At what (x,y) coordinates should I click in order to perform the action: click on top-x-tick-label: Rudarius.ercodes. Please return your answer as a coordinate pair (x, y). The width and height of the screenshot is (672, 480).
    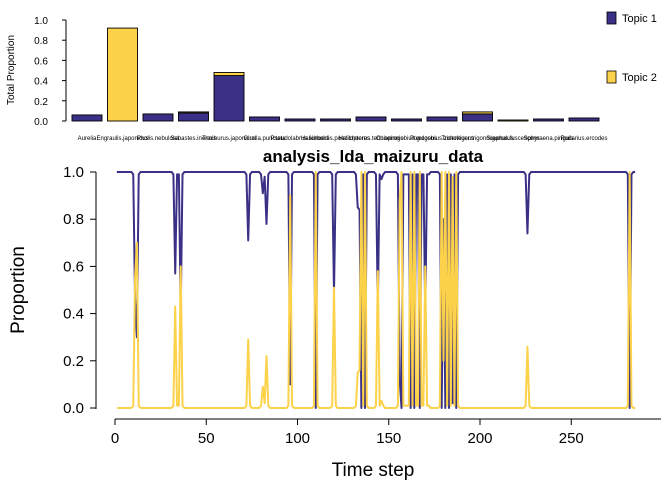
    Looking at the image, I should click on (583, 139).